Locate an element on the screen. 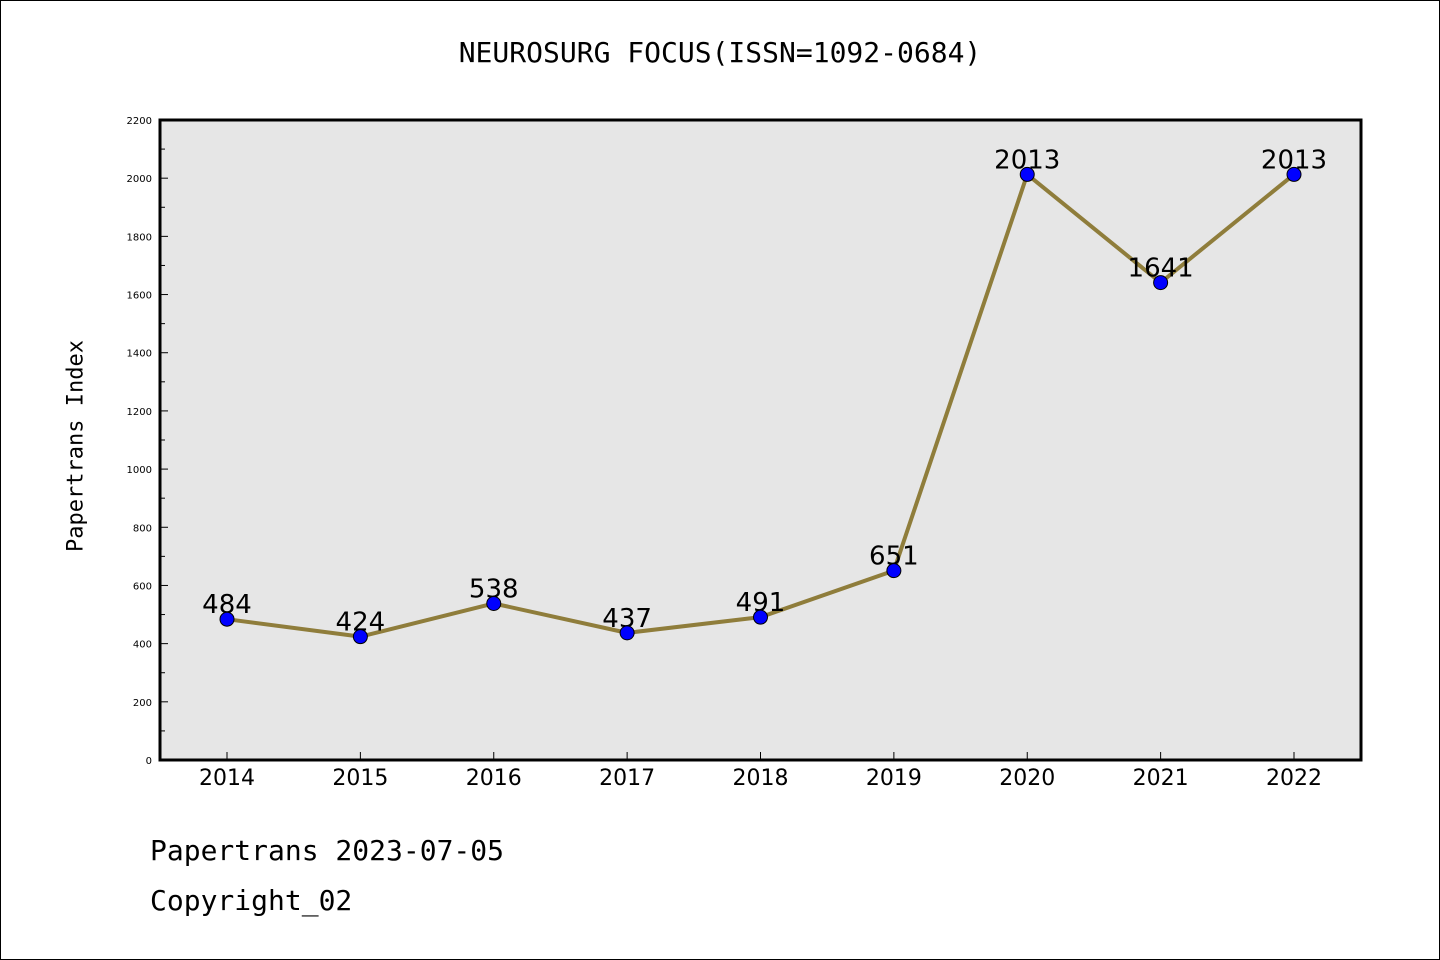  x-tick-label: 2022 is located at coordinates (1294, 778).